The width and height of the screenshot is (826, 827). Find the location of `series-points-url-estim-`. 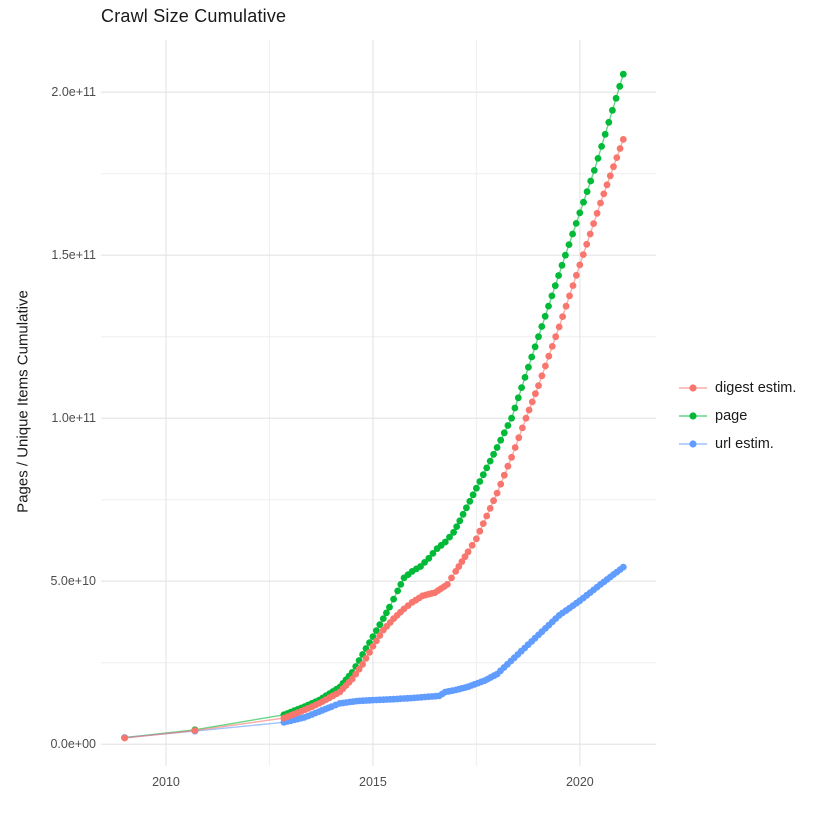

series-points-url-estim- is located at coordinates (374, 652).